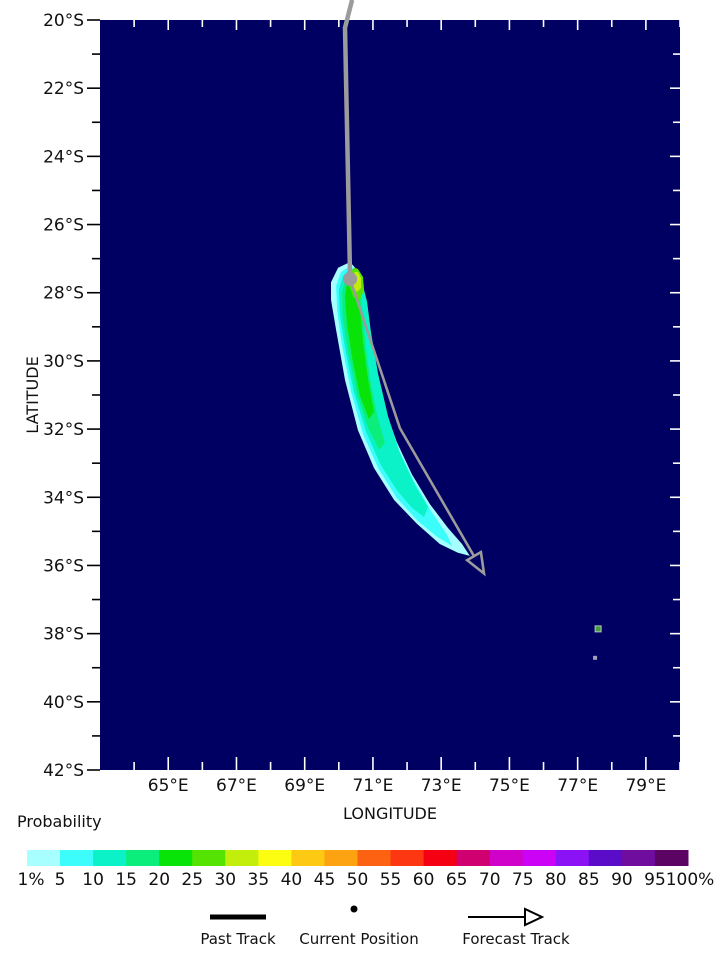  I want to click on colorbar-tick-label: 20, so click(159, 880).